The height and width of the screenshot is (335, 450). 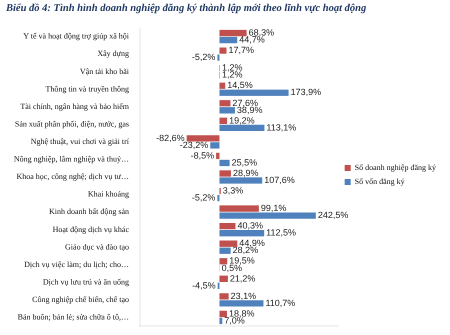 I want to click on data-label: 14,5%, so click(x=240, y=85).